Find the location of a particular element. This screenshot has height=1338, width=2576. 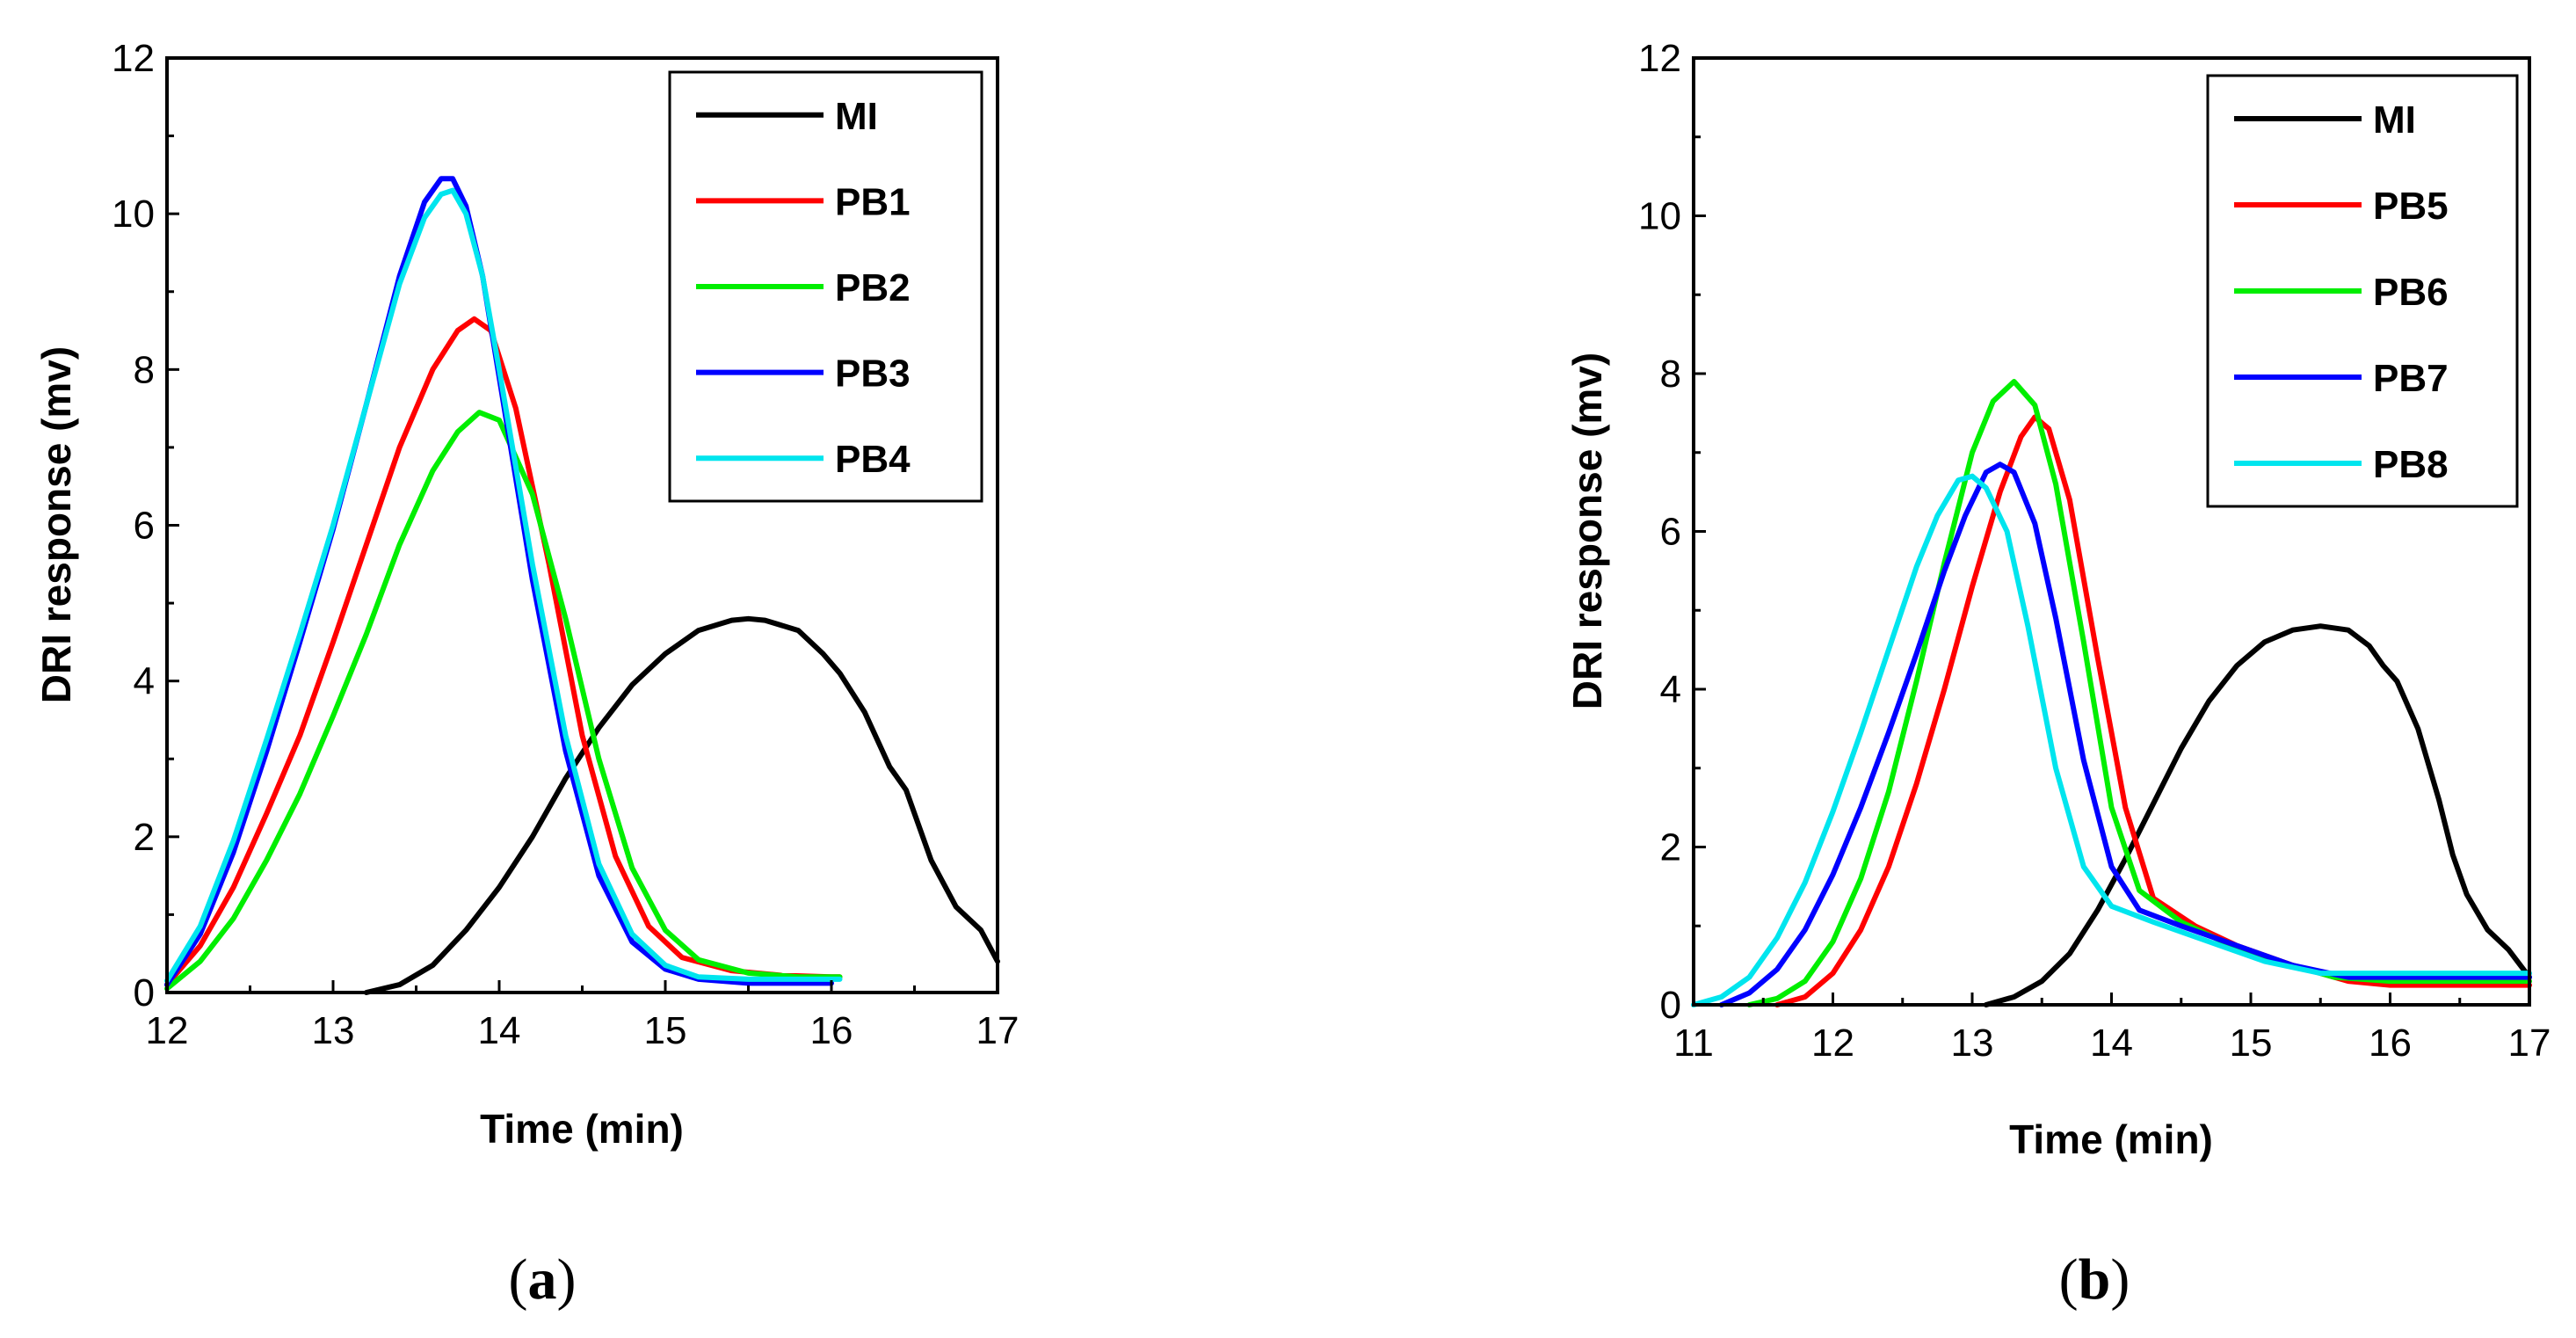

y-axis-title-b: DRI response (mv) is located at coordinates (1587, 531).